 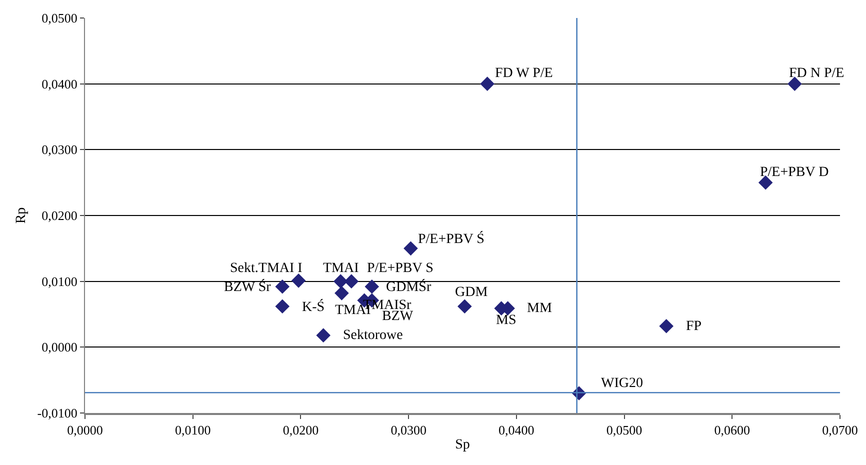 I want to click on y-axis-title: Rp, so click(x=21, y=215).